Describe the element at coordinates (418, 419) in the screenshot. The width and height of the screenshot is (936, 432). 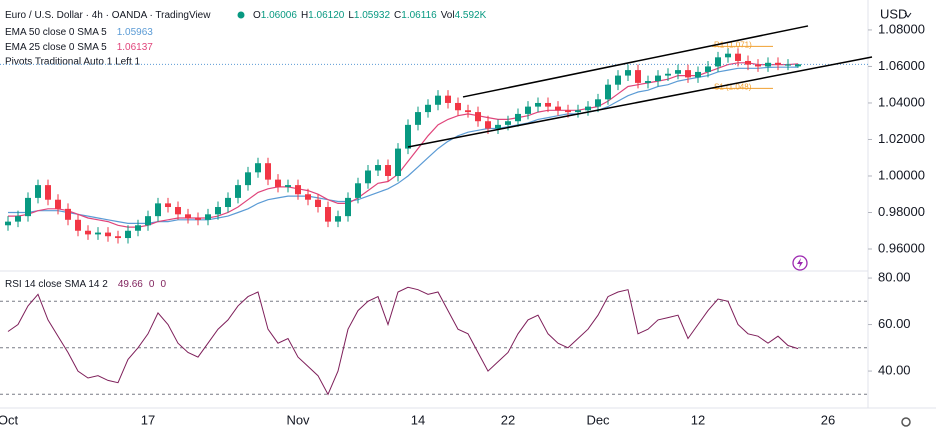
I see `x-tick-label: 14` at that location.